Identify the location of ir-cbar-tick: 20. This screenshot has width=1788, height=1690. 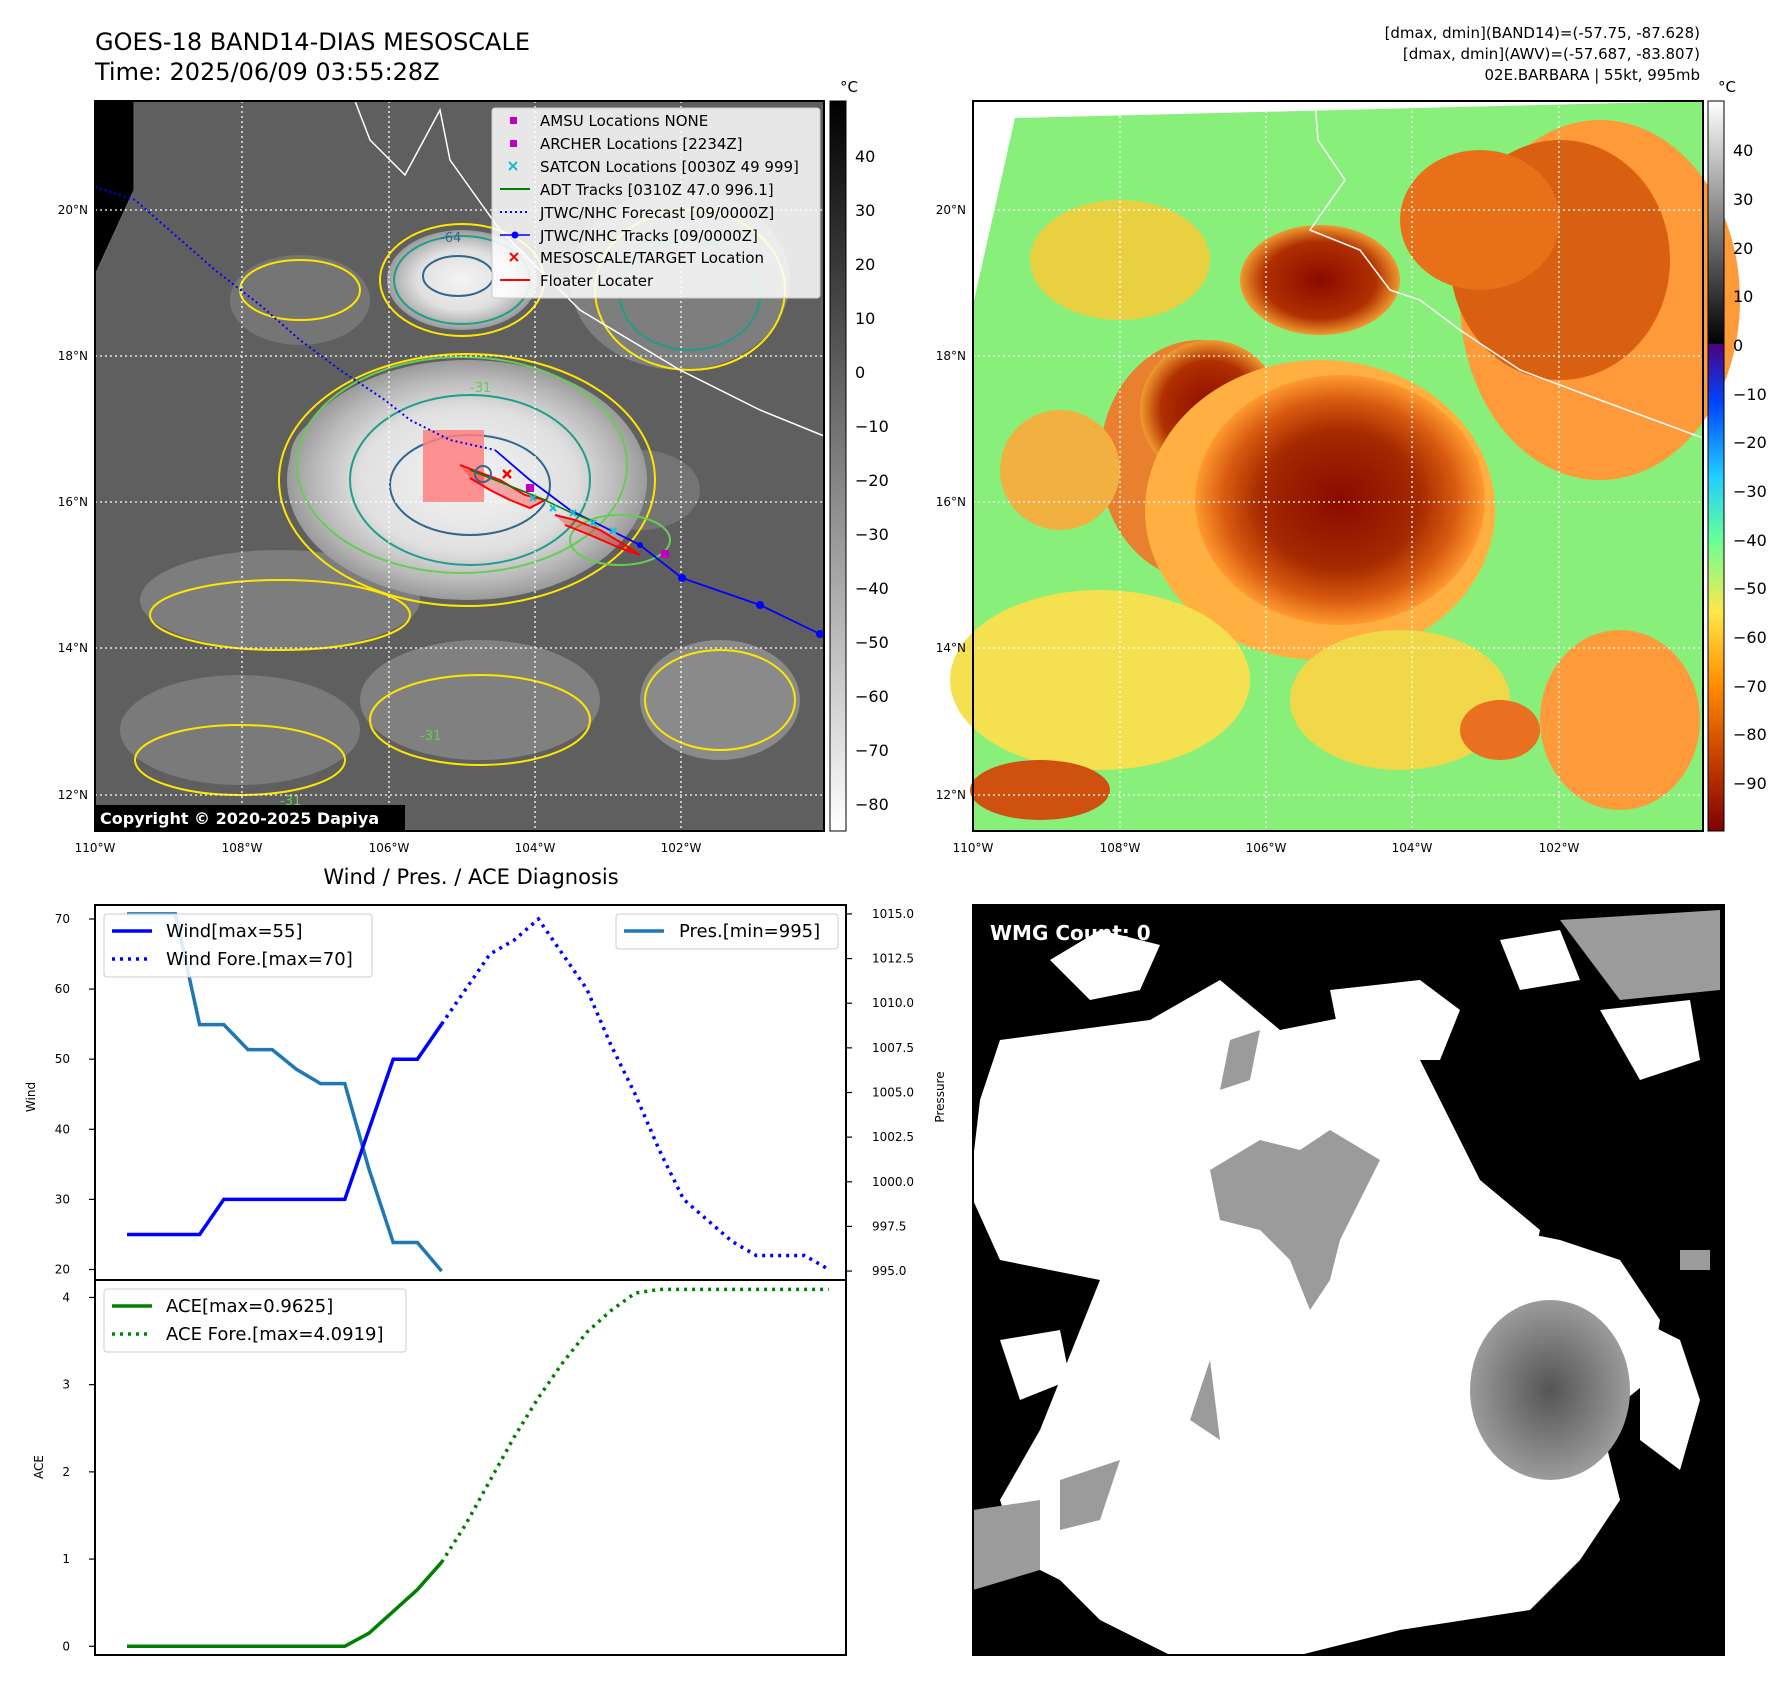
(865, 264).